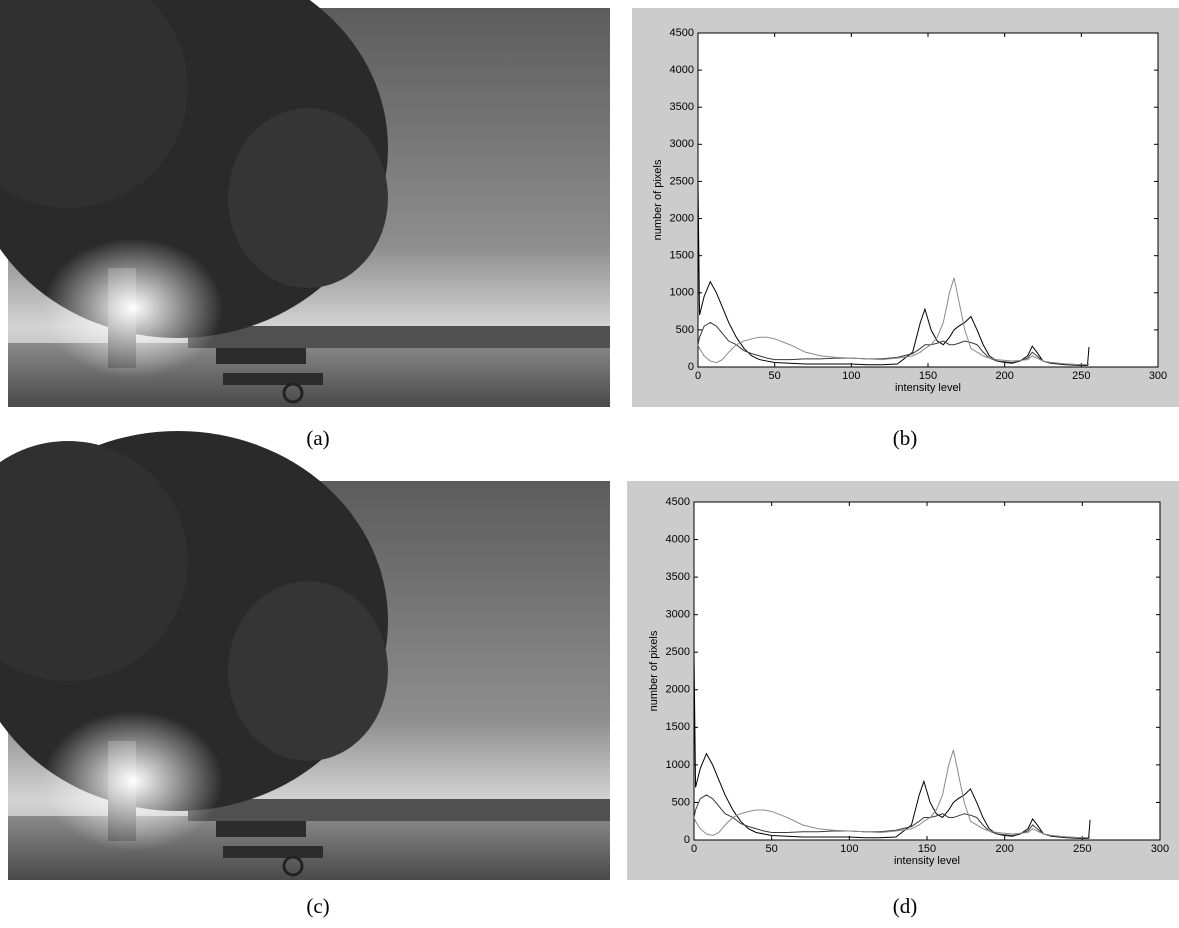  I want to click on caption: (d), so click(905, 906).